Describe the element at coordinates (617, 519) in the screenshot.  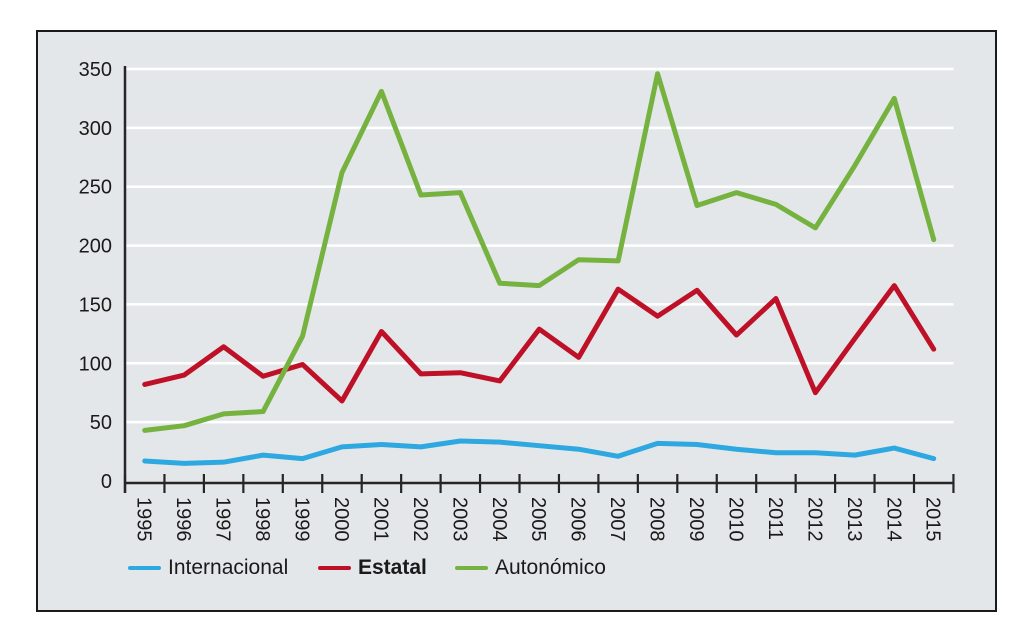
I see `x-tick-label: 2007` at that location.